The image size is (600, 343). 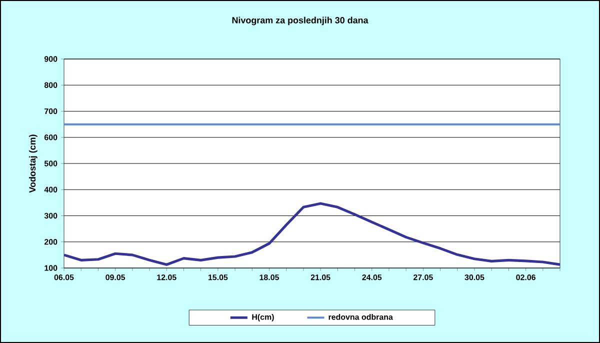 What do you see at coordinates (300, 21) in the screenshot?
I see `chart-title: Nivogram za poslednjih 30 dana` at bounding box center [300, 21].